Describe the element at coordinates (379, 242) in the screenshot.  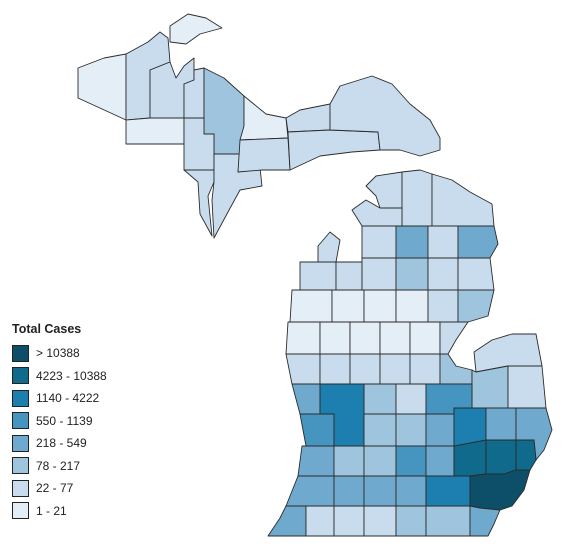
I see `county-antrim` at that location.